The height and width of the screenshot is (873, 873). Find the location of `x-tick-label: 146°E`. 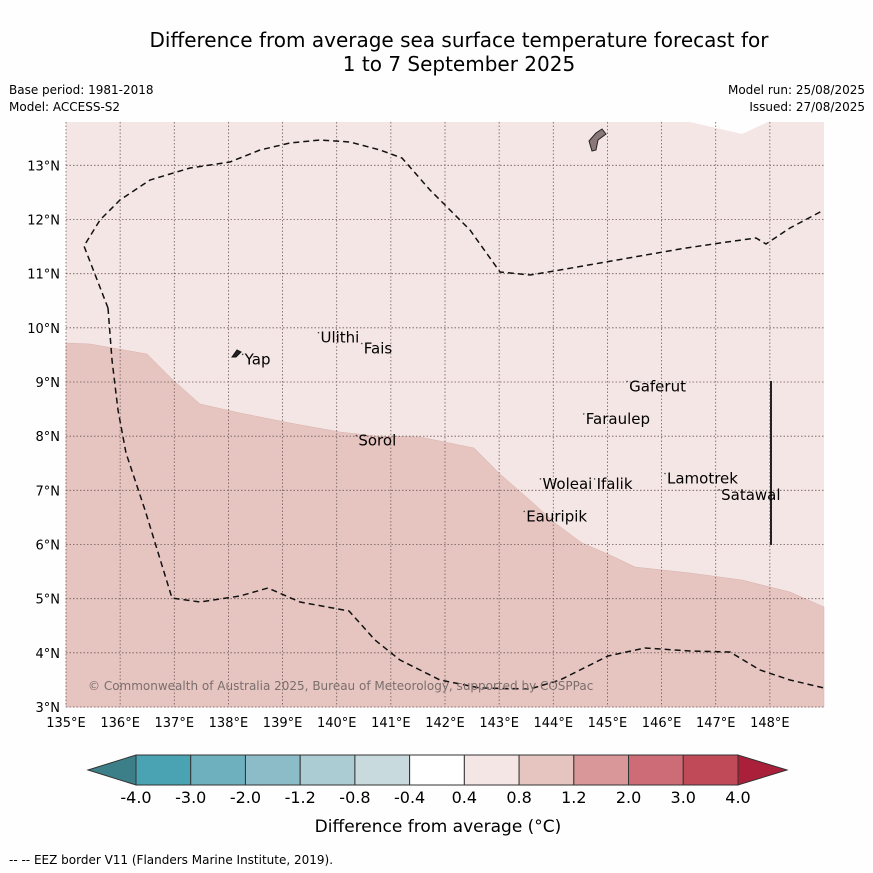

x-tick-label: 146°E is located at coordinates (662, 723).